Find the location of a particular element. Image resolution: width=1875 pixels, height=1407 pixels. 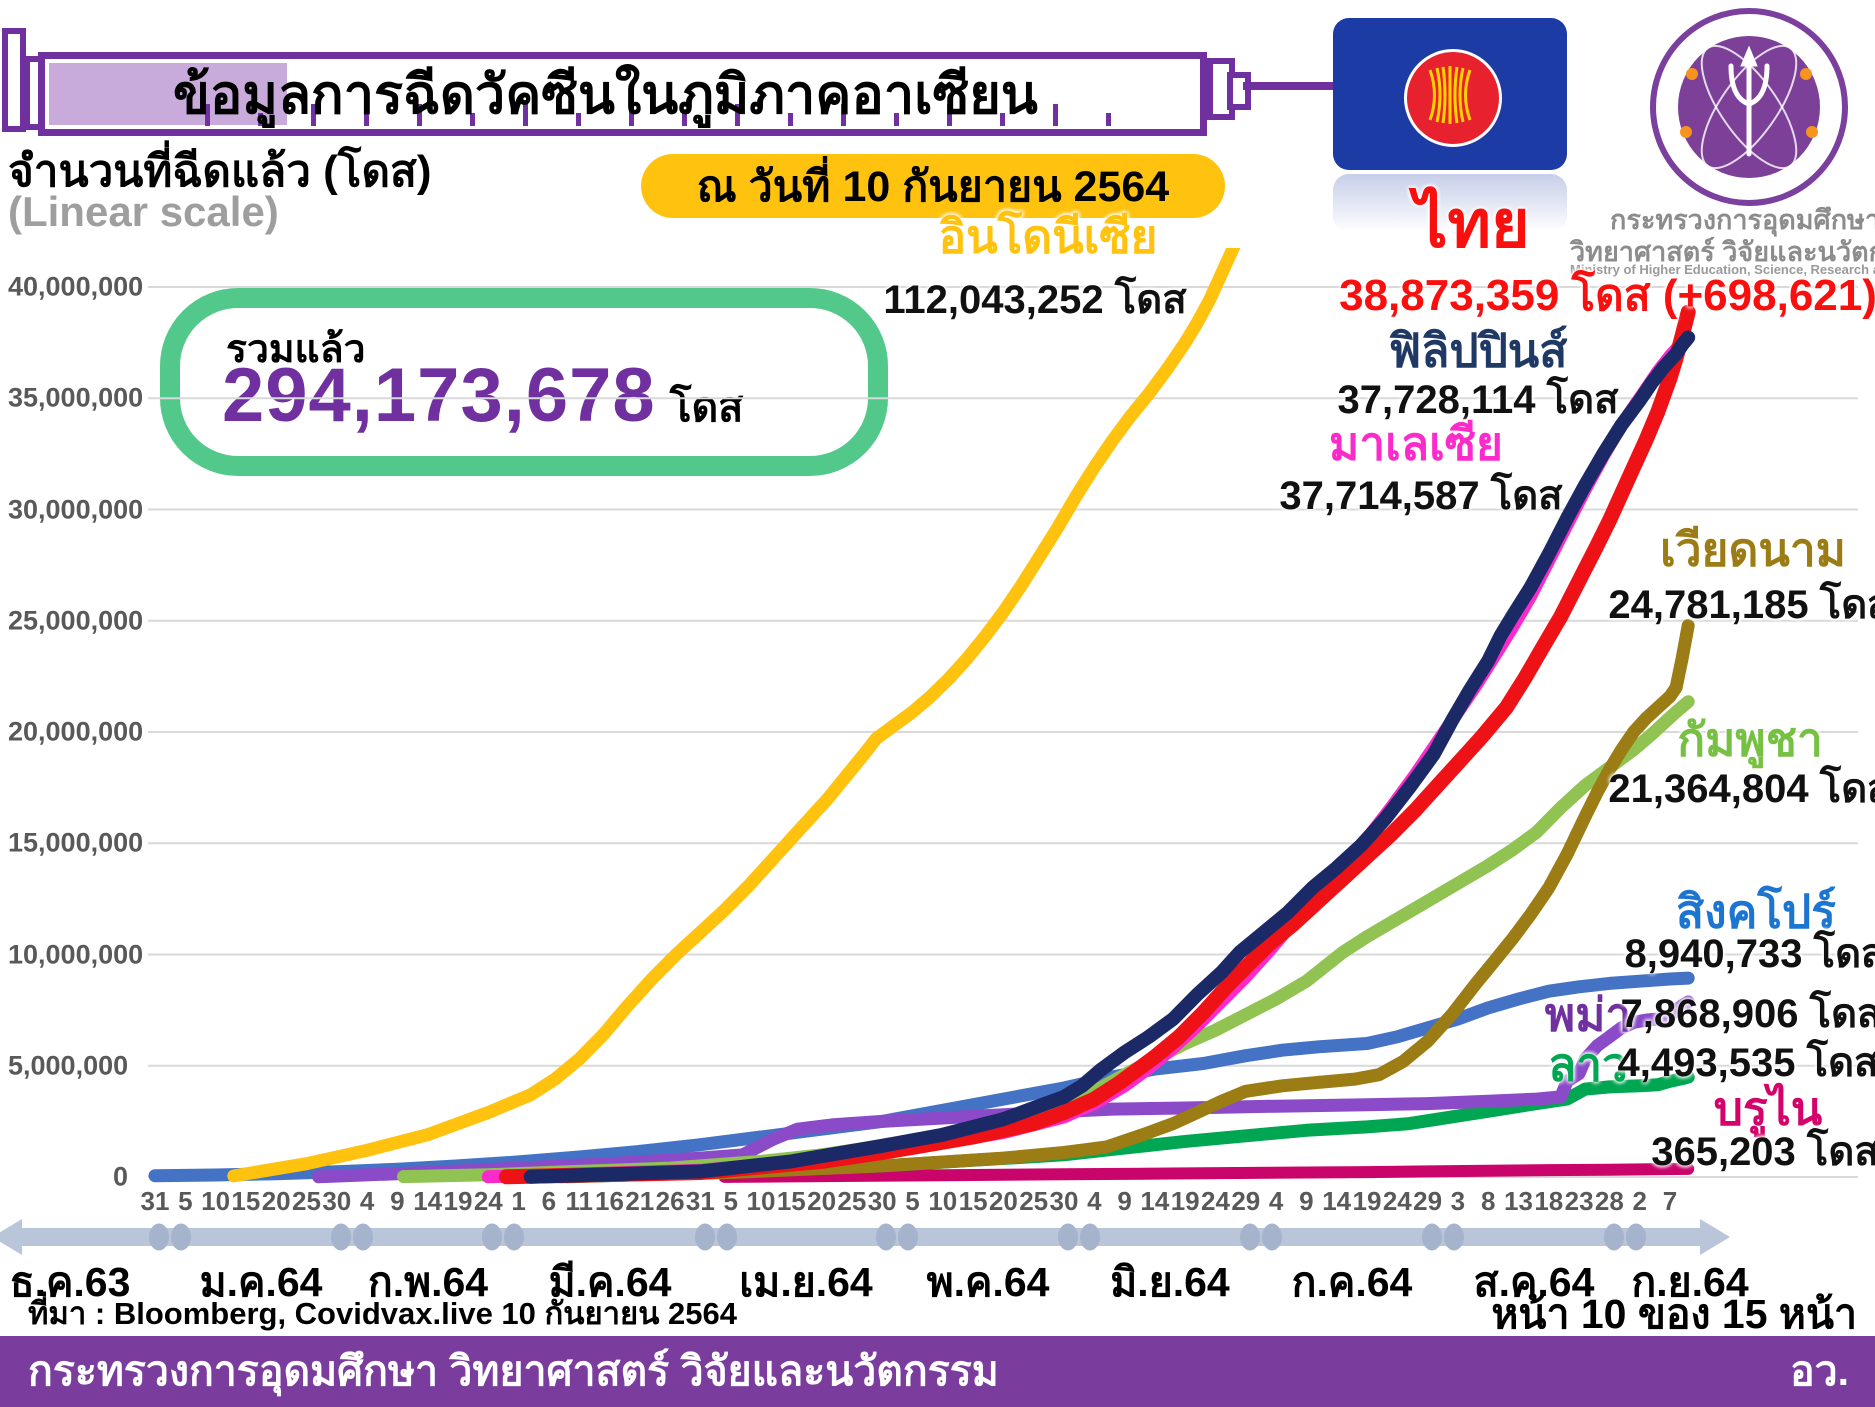

month-label: ก.ค.64 is located at coordinates (1352, 1282).